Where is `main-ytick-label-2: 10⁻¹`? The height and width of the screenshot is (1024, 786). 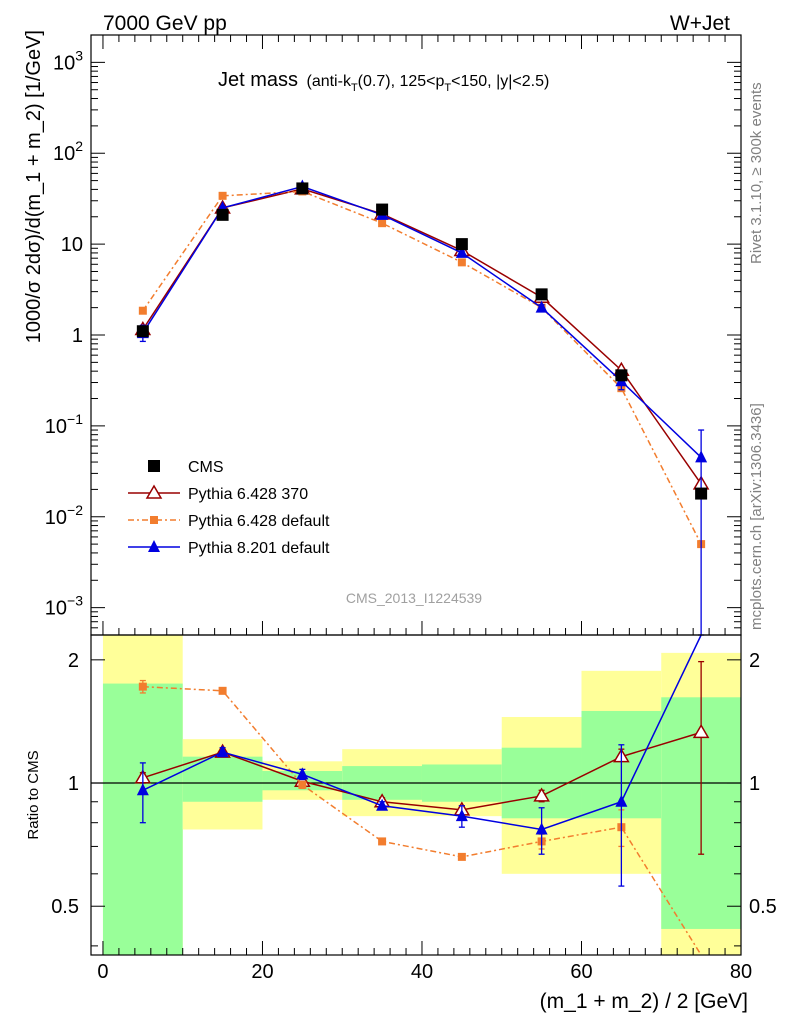
main-ytick-label-2: 10⁻¹ is located at coordinates (64, 424).